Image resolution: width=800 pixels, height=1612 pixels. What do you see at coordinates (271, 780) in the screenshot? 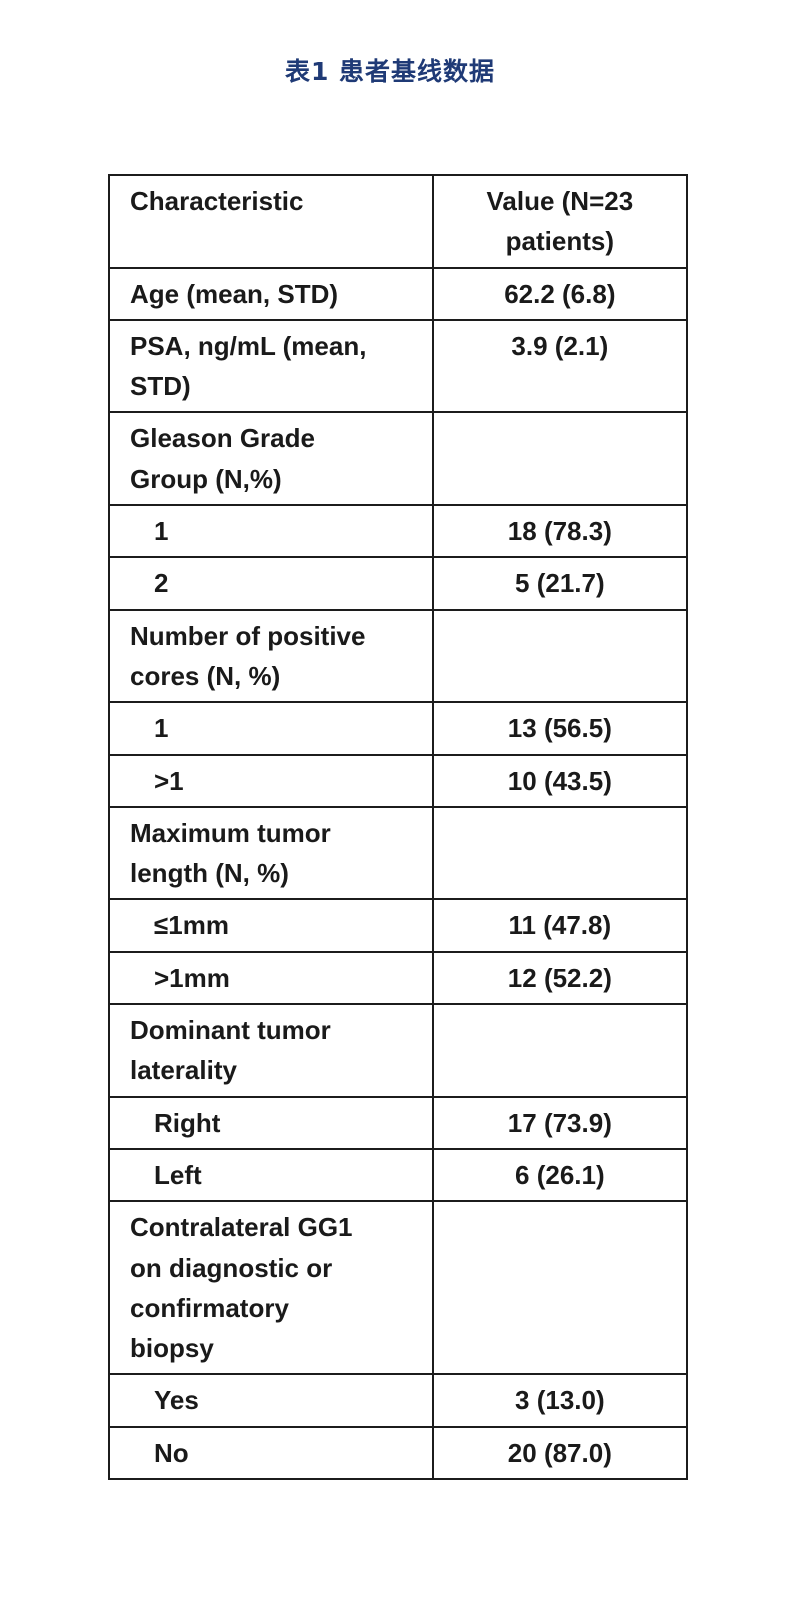
I see `row-label: >1` at bounding box center [271, 780].